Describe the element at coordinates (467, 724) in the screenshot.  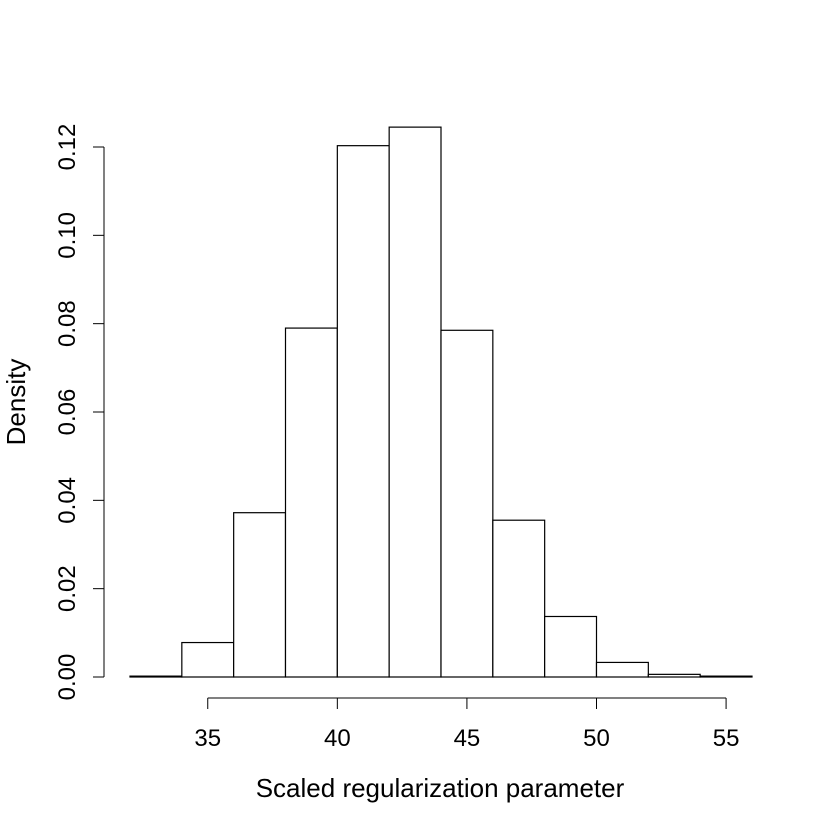
I see `x-axis: 35 40 45 50 55` at that location.